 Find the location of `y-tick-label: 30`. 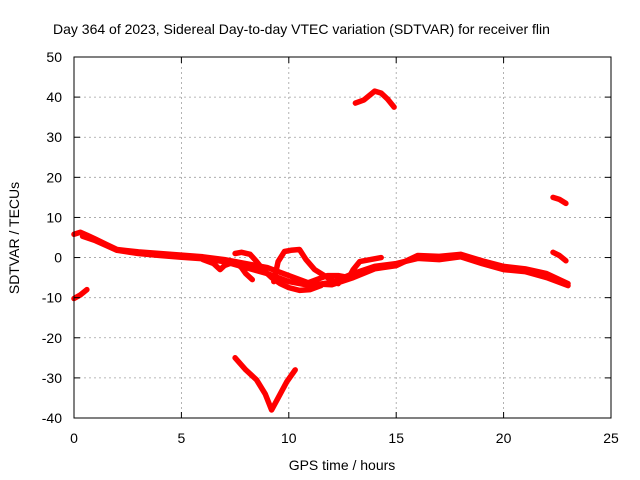

y-tick-label: 30 is located at coordinates (54, 137).